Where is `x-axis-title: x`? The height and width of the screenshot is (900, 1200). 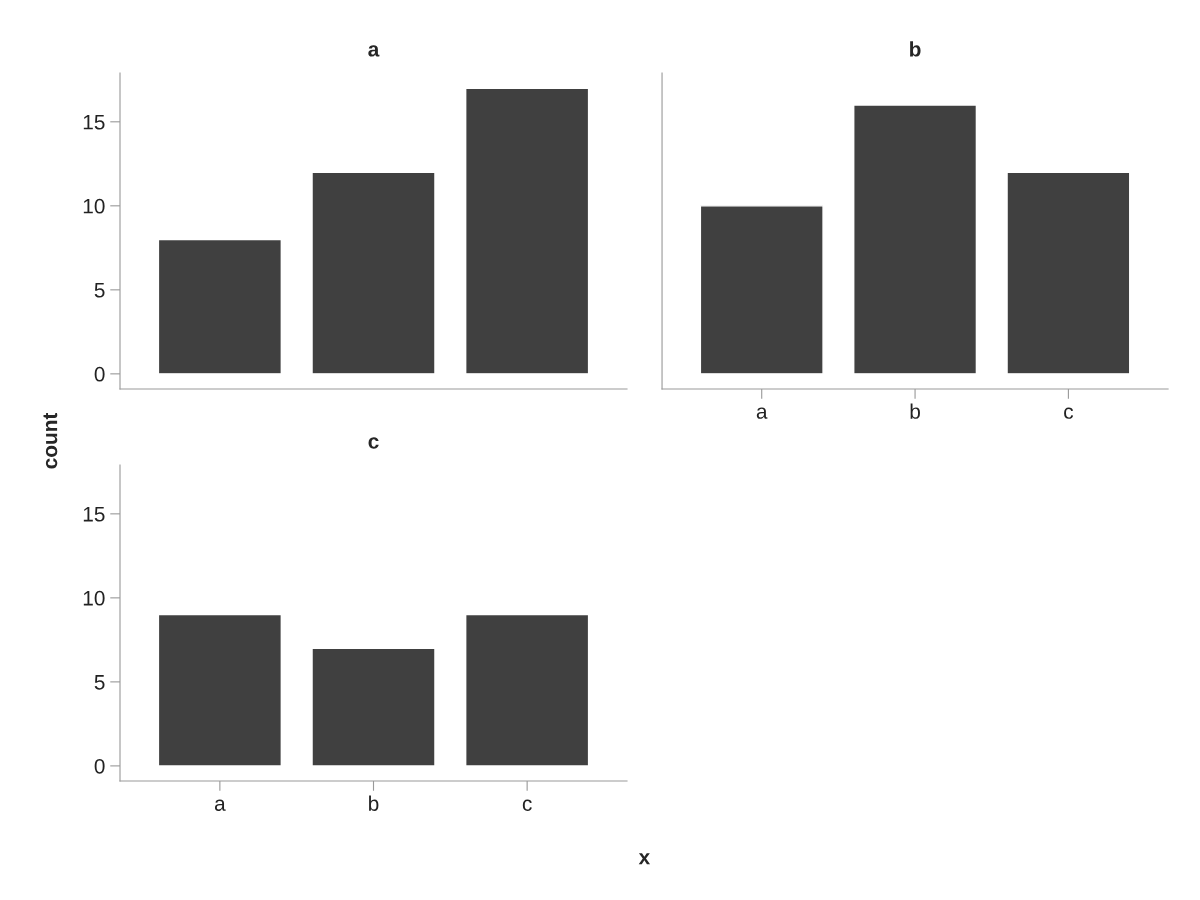 x-axis-title: x is located at coordinates (644, 859).